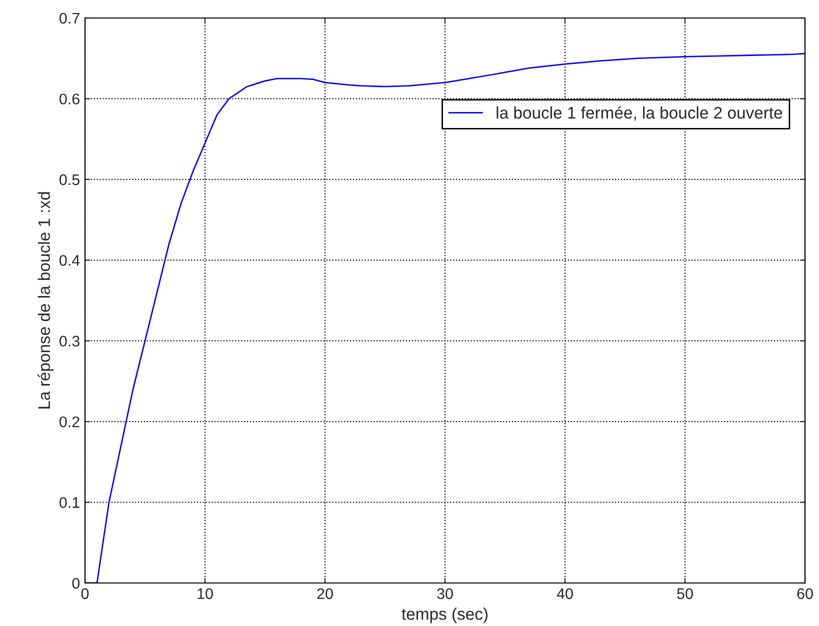  I want to click on y-tick-label: 0.4, so click(70, 260).